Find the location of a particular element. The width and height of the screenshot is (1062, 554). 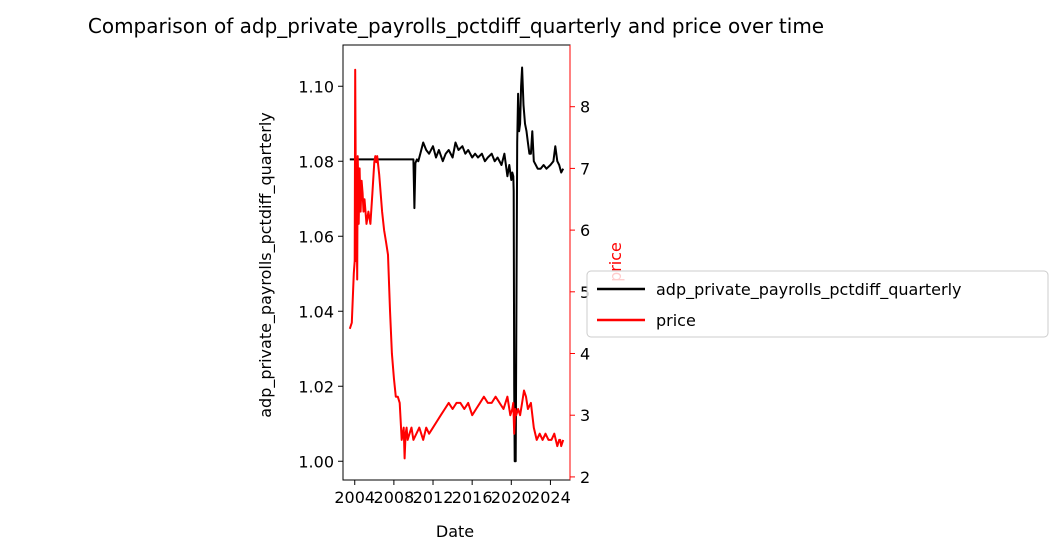

y-left-tick-label: 1.04 is located at coordinates (316, 311).